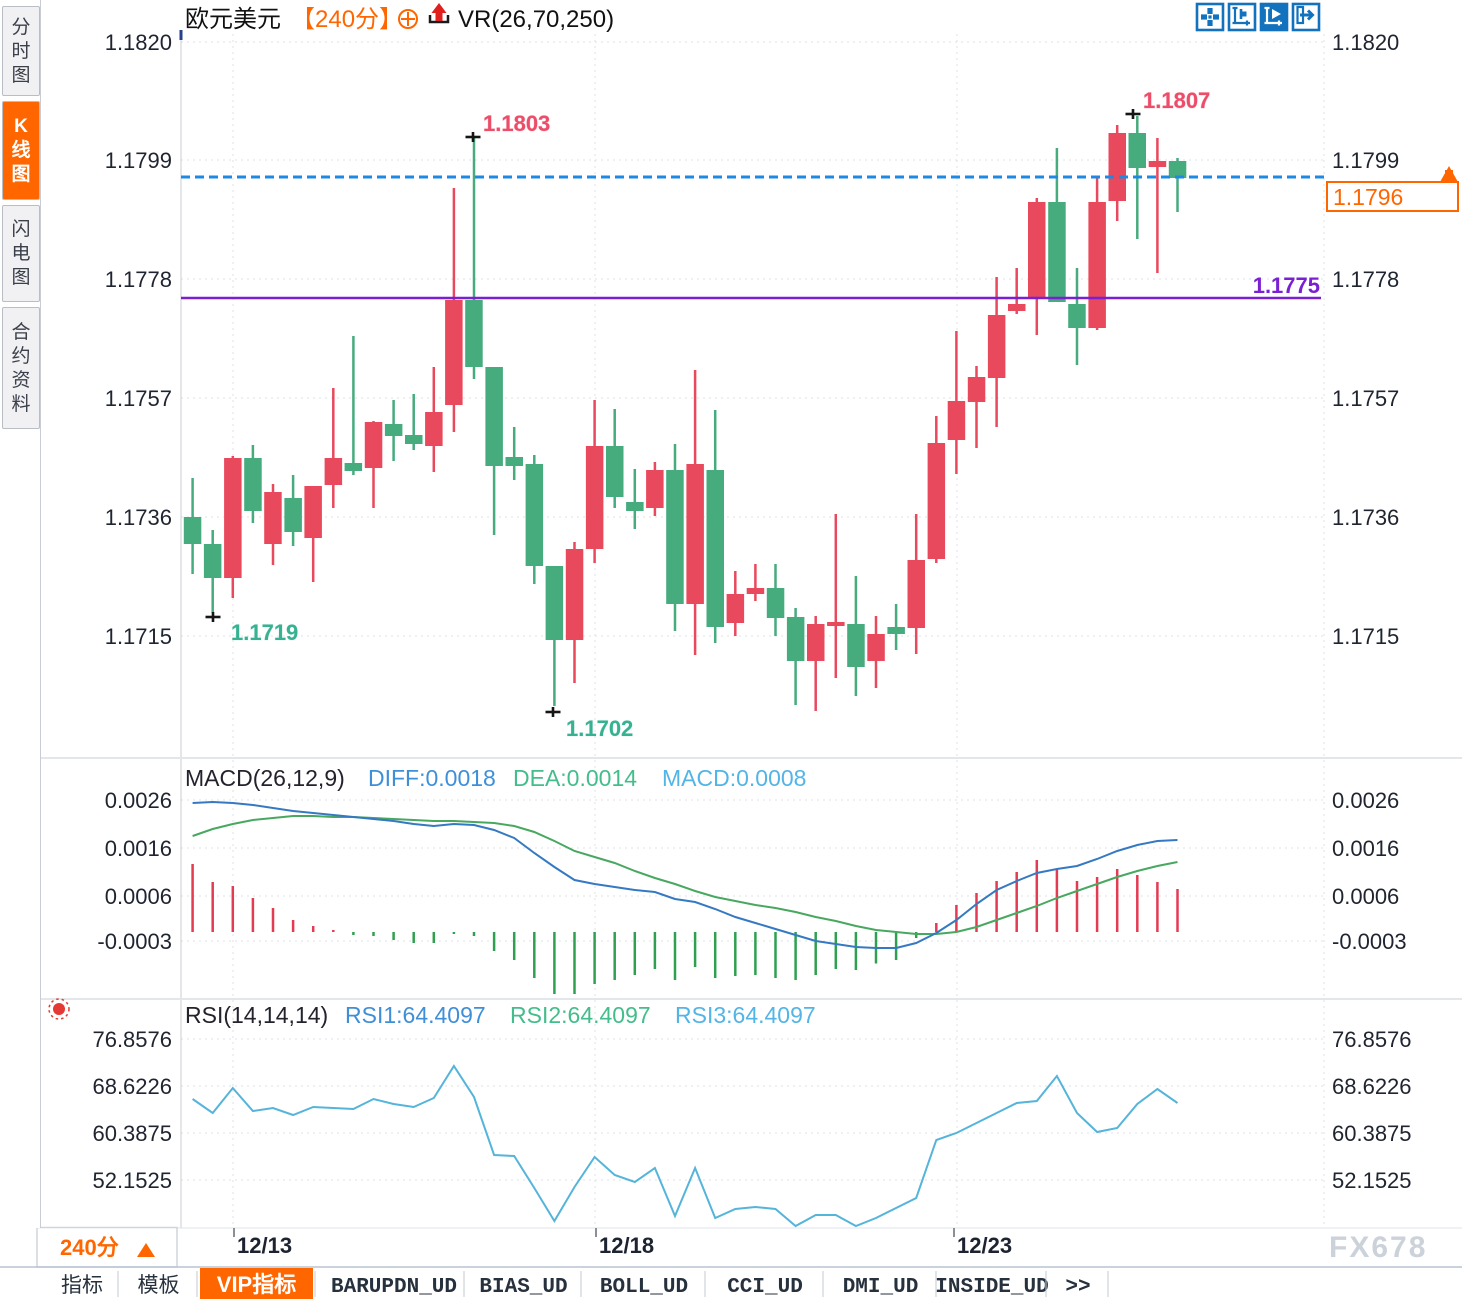 The width and height of the screenshot is (1462, 1305). I want to click on svg-text: 1.1702, so click(599, 728).